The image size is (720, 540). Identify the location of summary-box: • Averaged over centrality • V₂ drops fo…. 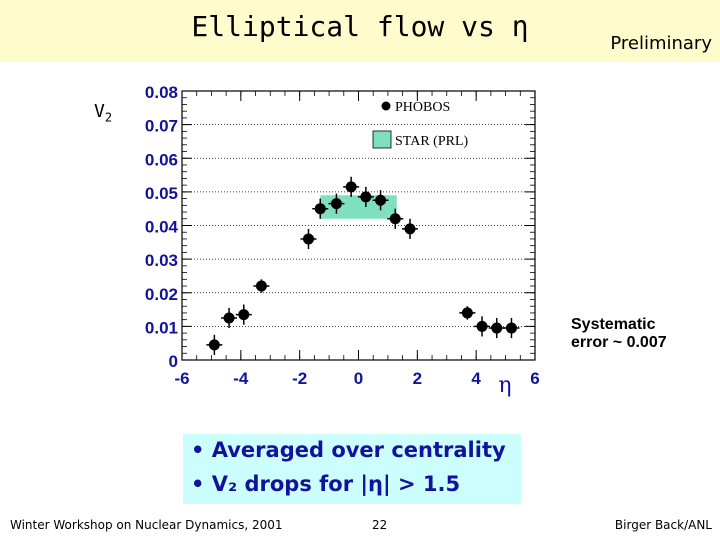
(352, 469).